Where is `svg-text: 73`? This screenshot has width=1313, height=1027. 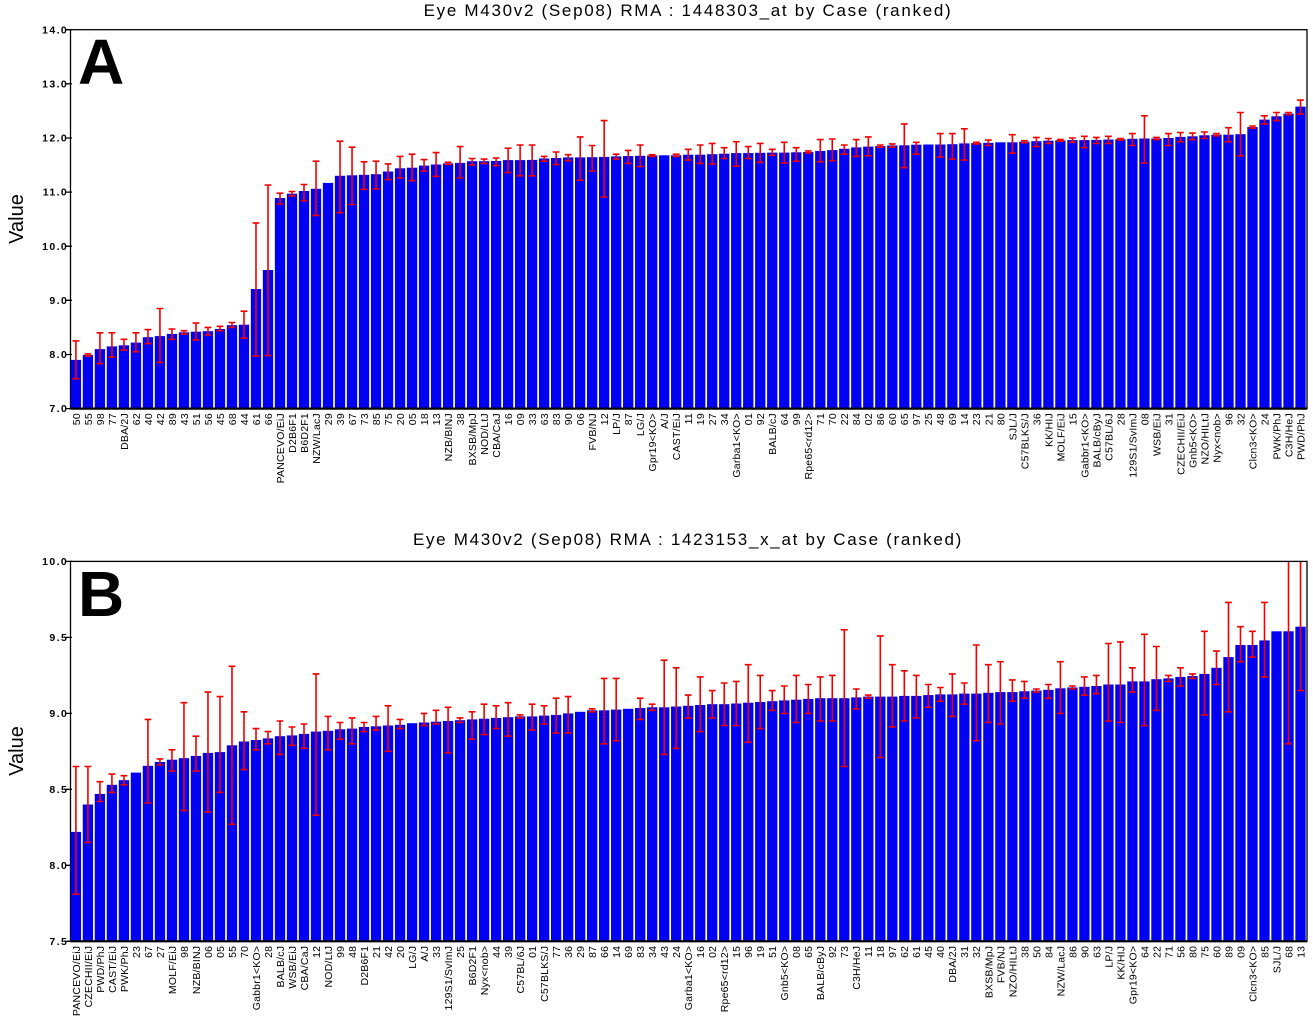 svg-text: 73 is located at coordinates (845, 952).